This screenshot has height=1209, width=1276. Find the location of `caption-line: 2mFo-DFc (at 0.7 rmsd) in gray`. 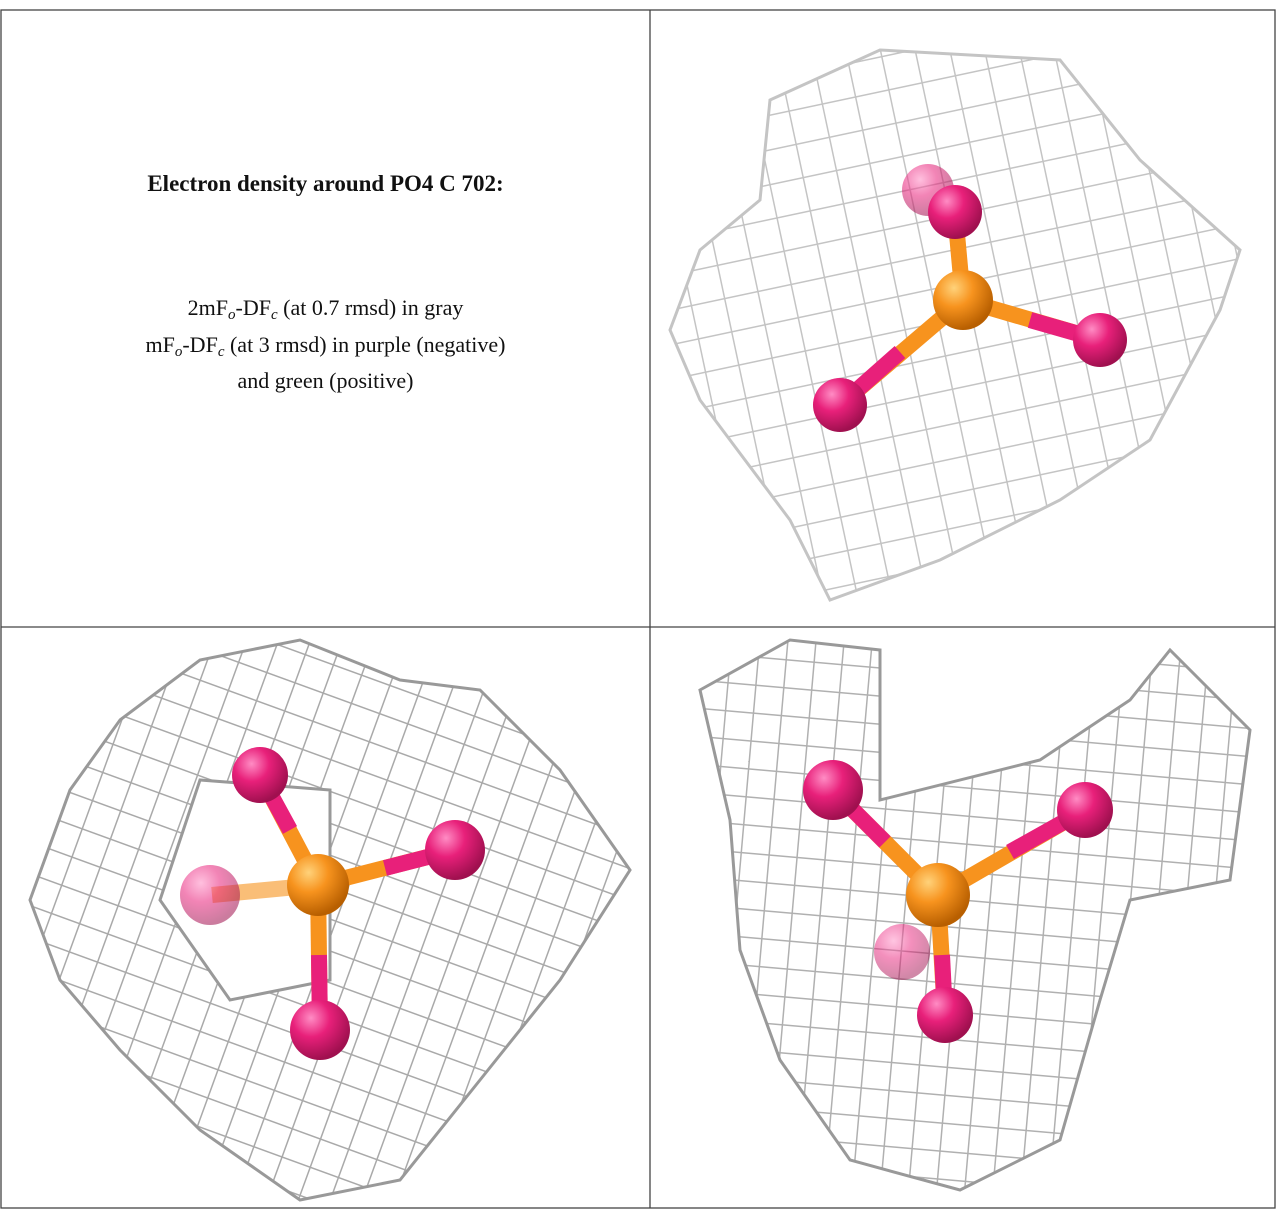

caption-line: 2mFo-DFc (at 0.7 rmsd) in gray is located at coordinates (325, 309).